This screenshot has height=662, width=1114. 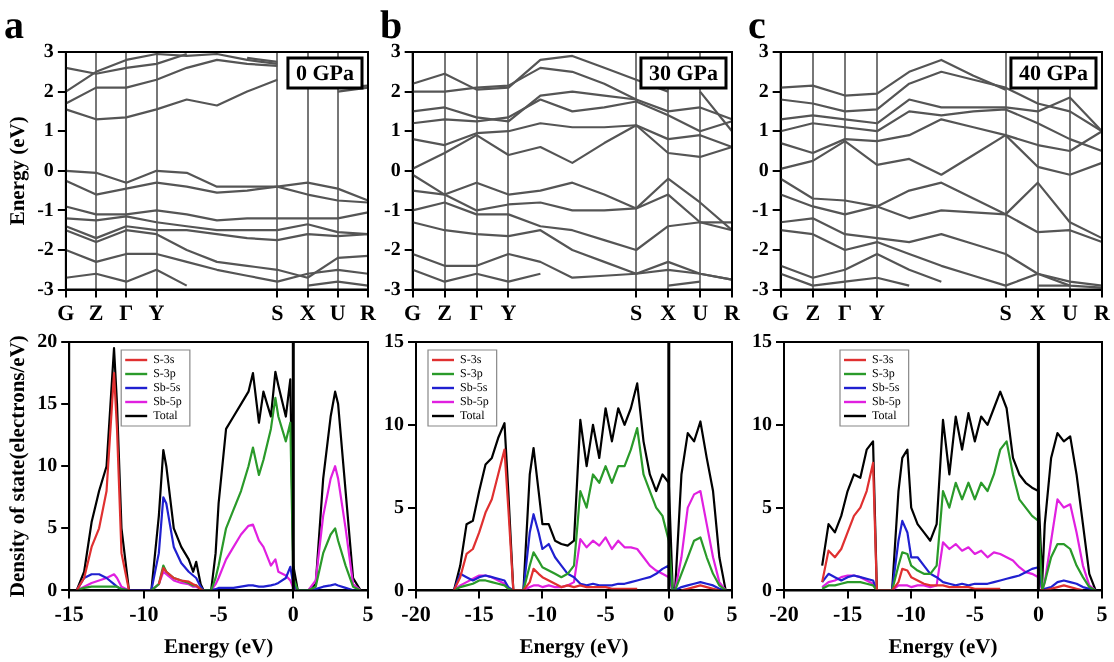 What do you see at coordinates (47, 342) in the screenshot?
I see `y-tick-label: 20` at bounding box center [47, 342].